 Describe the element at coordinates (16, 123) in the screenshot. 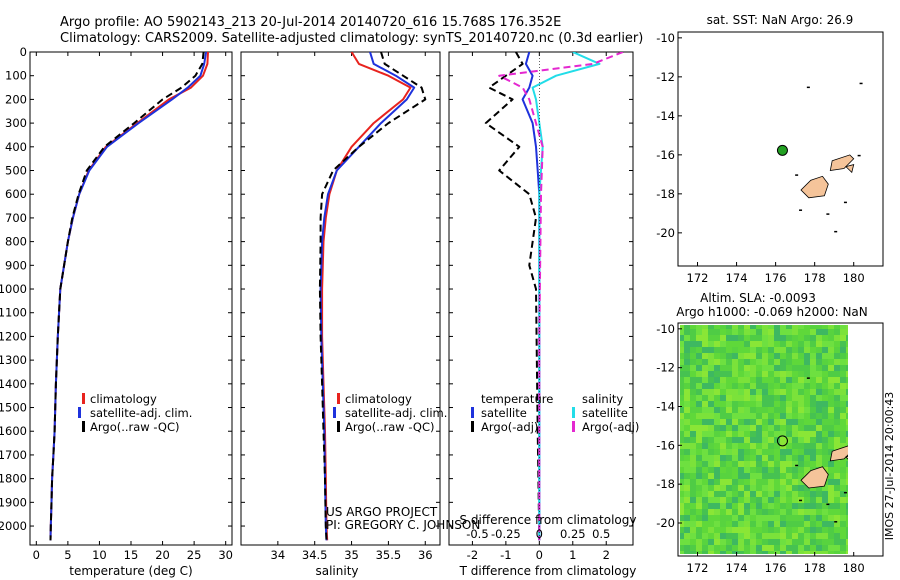

I see `y-tick-label: 300` at that location.